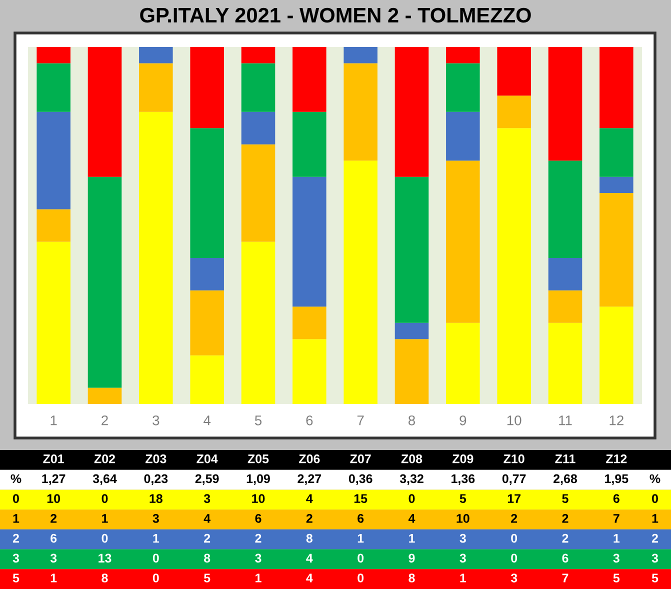 Image resolution: width=671 pixels, height=589 pixels. Describe the element at coordinates (616, 479) in the screenshot. I see `text: 1,95` at that location.